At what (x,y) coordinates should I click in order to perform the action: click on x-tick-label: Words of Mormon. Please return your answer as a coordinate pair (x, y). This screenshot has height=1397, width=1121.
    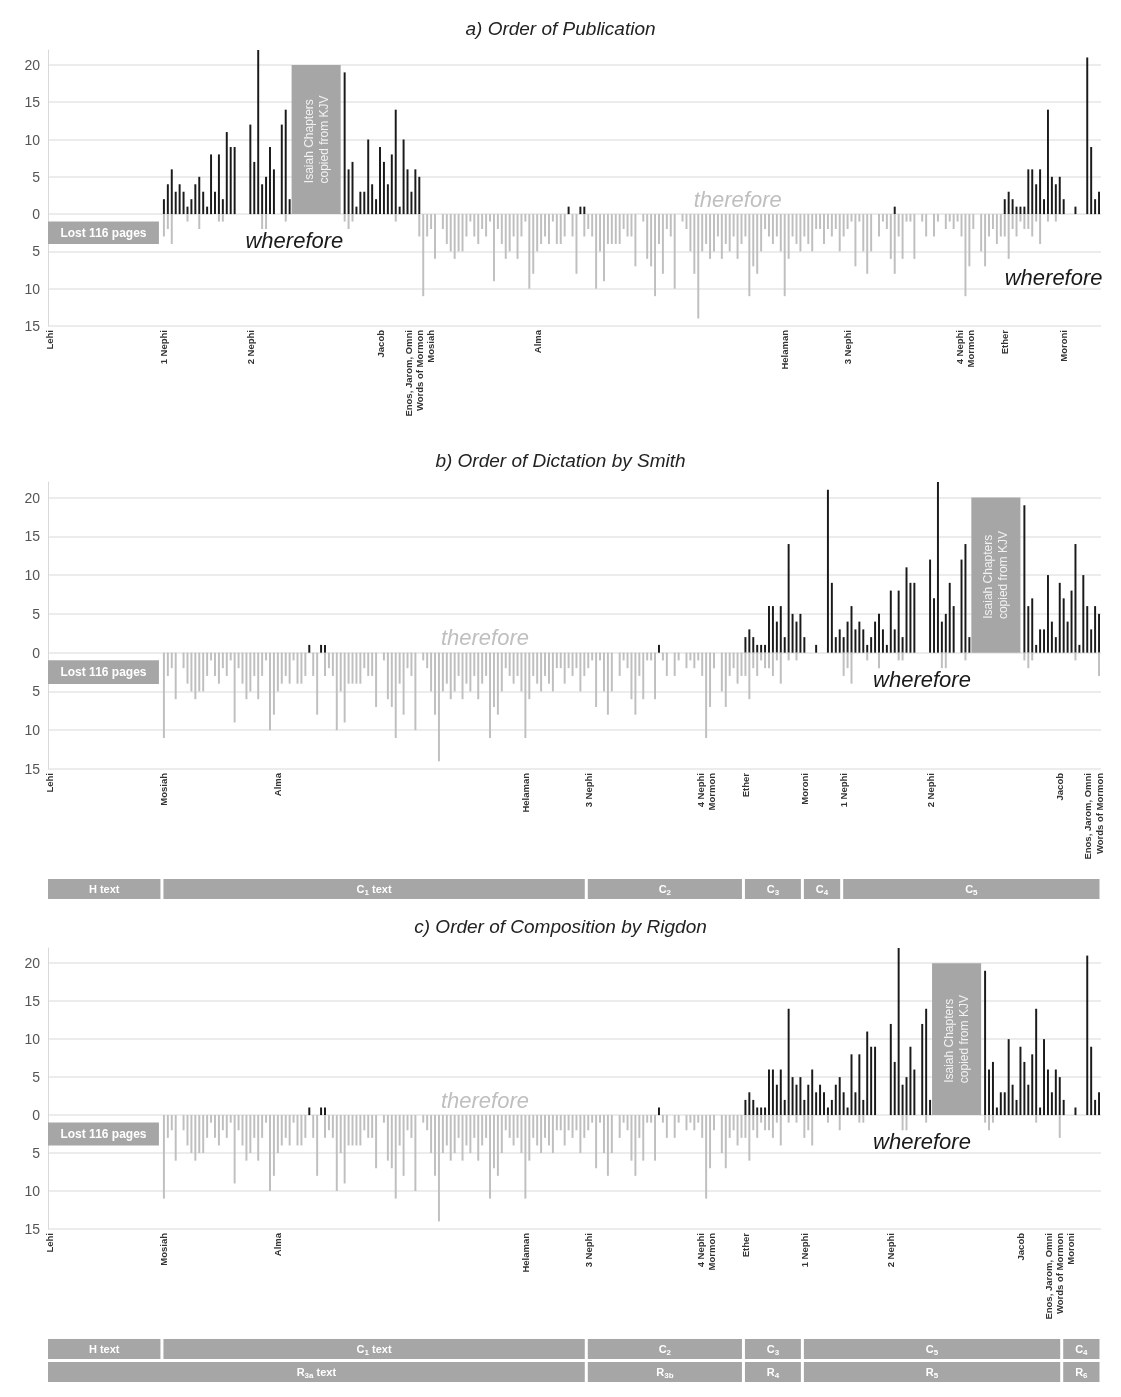
    Looking at the image, I should click on (1099, 813).